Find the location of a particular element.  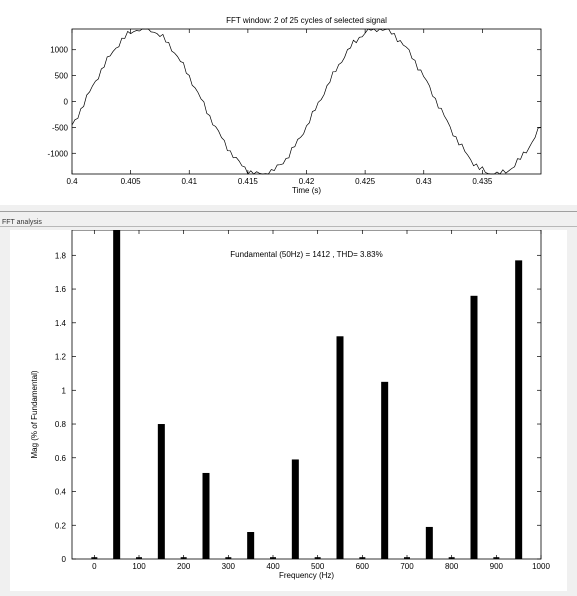

divider is located at coordinates (288, 211).